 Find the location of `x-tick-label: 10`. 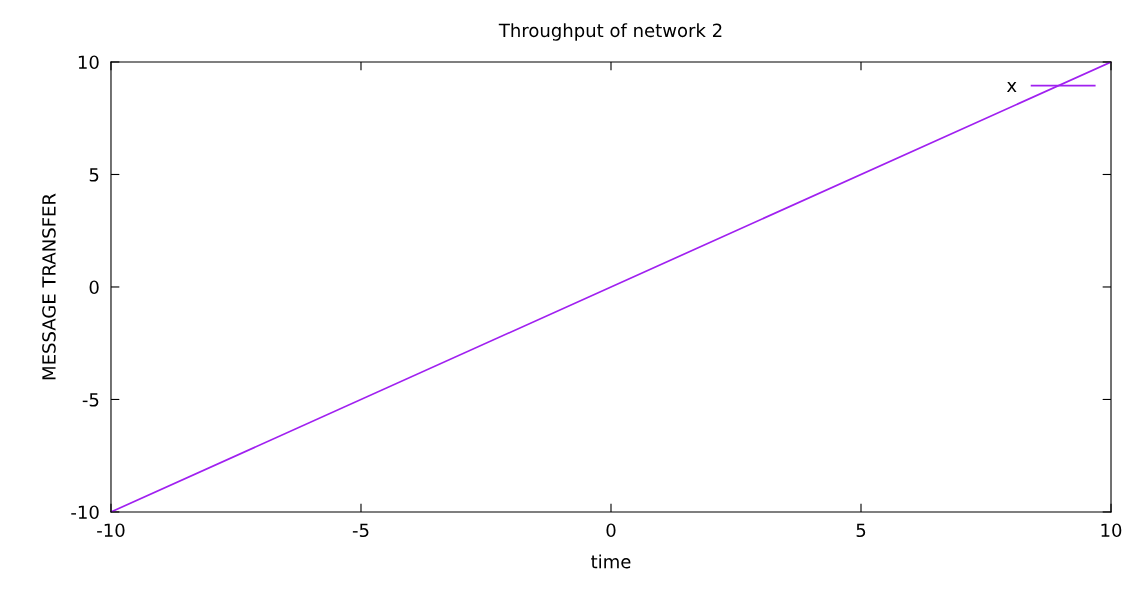

x-tick-label: 10 is located at coordinates (1111, 530).